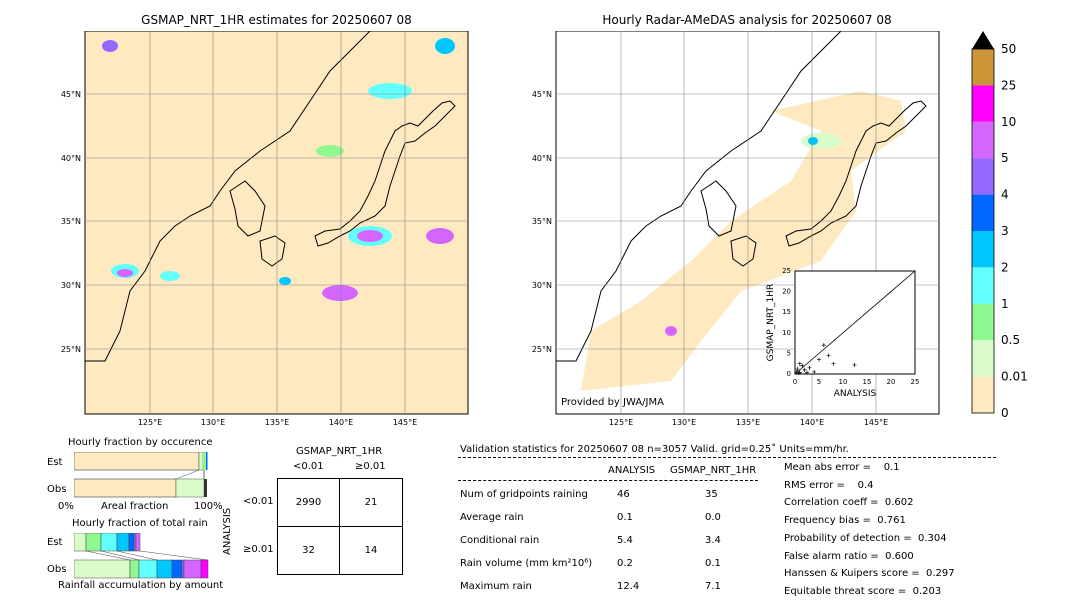 Image resolution: width=1080 pixels, height=612 pixels. What do you see at coordinates (849, 556) in the screenshot?
I see `score: False alarm ratio = 0.600` at bounding box center [849, 556].